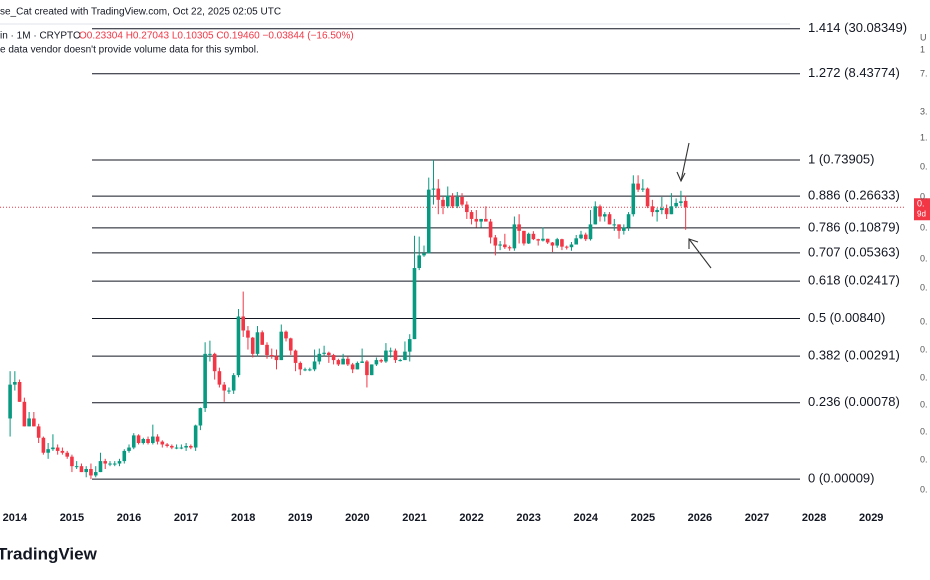  I want to click on fib-label: 0.707 (0.05363), so click(854, 251).